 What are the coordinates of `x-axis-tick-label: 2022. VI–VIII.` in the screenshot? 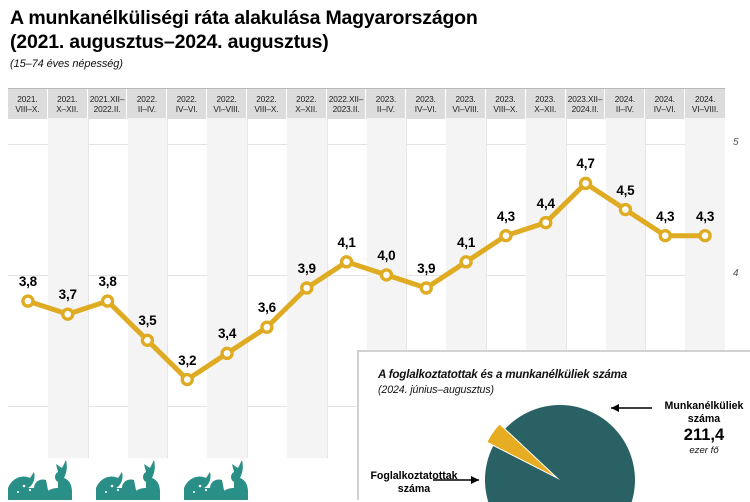 It's located at (227, 104).